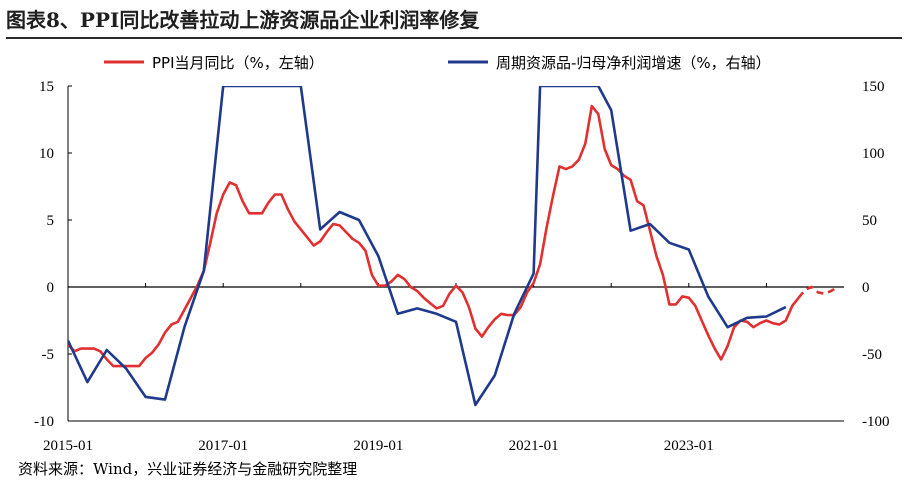 This screenshot has width=909, height=484. What do you see at coordinates (633, 63) in the screenshot?
I see `legend-label-profit: 周期资源品-归母净利润增速（%，右轴）` at bounding box center [633, 63].